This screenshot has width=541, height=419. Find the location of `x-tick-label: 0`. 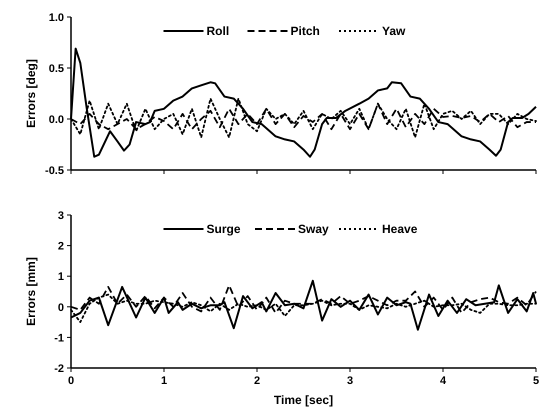

x-tick-label: 0 is located at coordinates (71, 381).